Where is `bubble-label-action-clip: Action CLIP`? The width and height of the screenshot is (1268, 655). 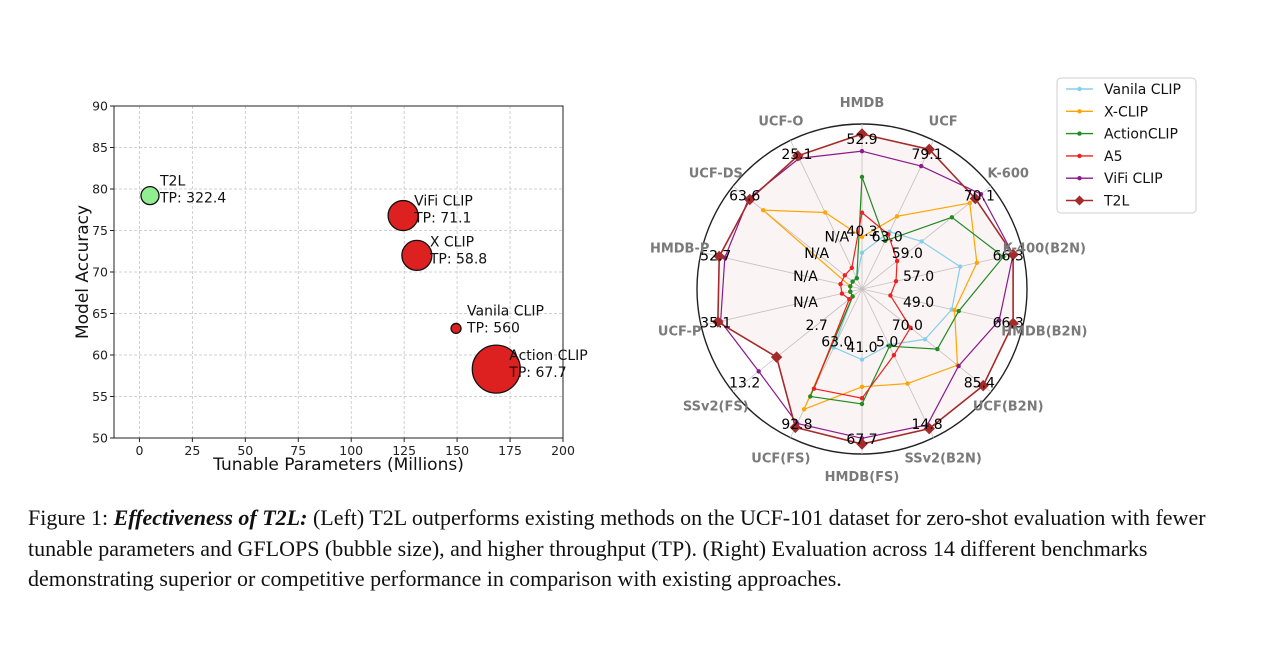 bubble-label-action-clip: Action CLIP is located at coordinates (548, 356).